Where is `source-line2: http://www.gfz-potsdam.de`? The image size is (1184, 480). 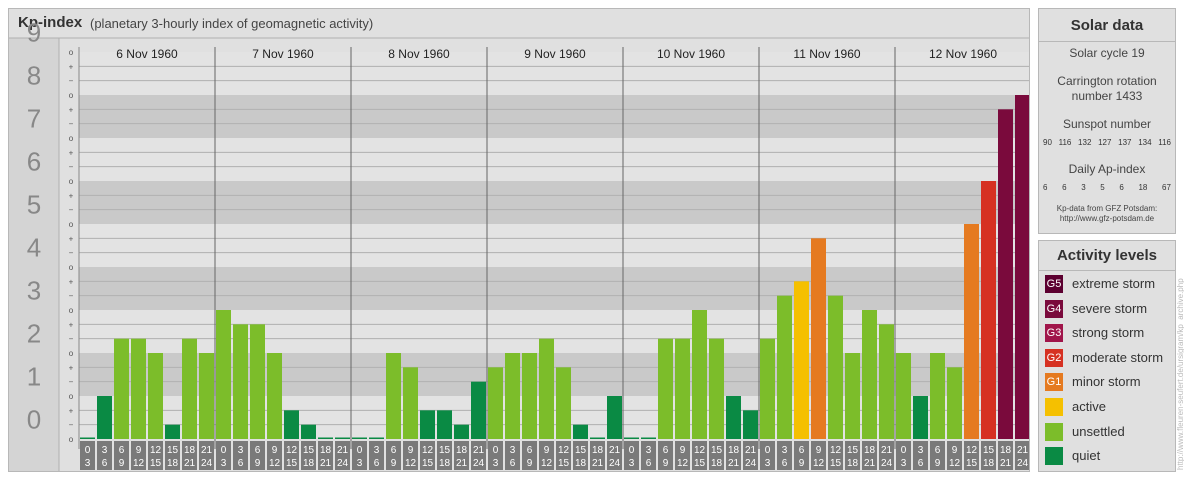 source-line2: http://www.gfz-potsdam.de is located at coordinates (1107, 218).